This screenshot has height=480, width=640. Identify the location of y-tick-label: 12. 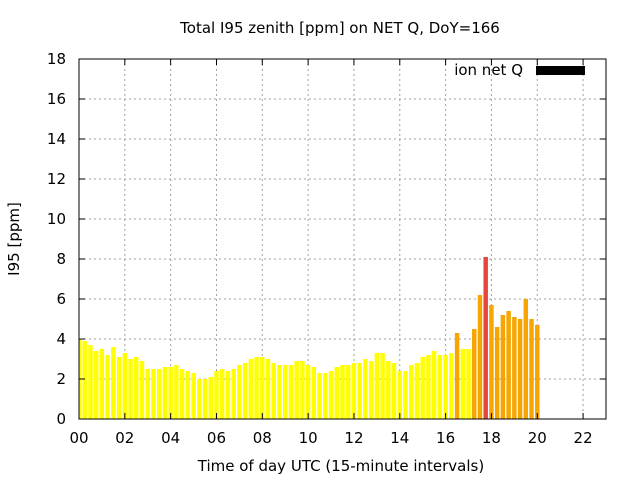
(56, 179).